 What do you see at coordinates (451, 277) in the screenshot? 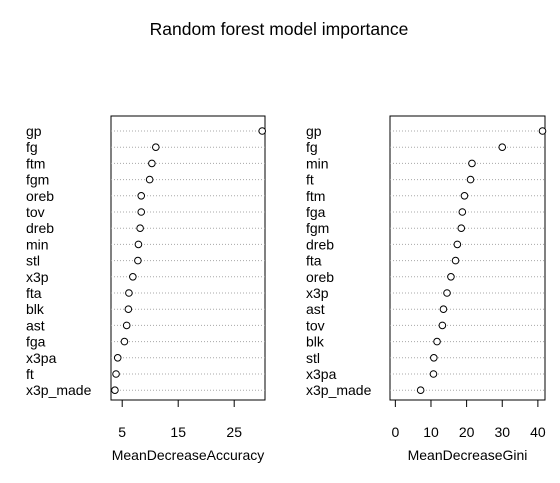
I see `gini-point-oreb` at bounding box center [451, 277].